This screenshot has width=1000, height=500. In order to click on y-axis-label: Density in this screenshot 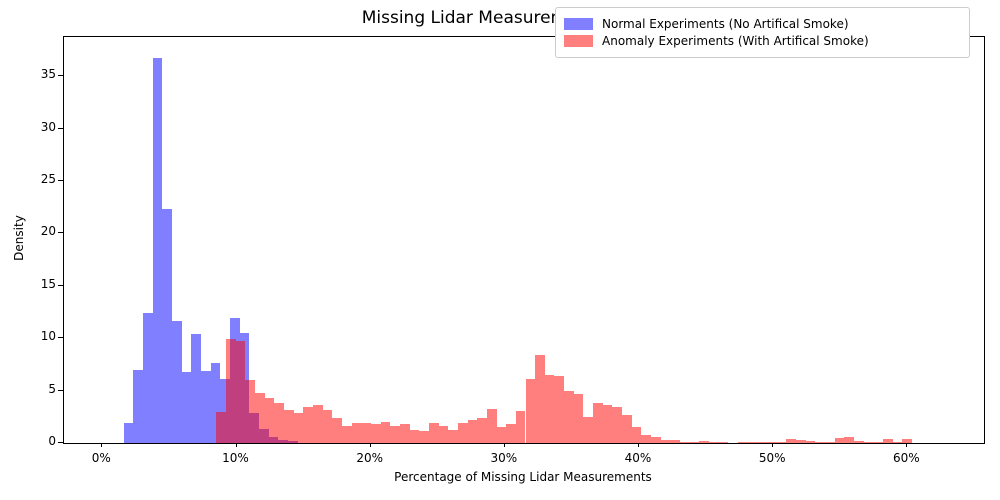, I will do `click(19, 238)`.